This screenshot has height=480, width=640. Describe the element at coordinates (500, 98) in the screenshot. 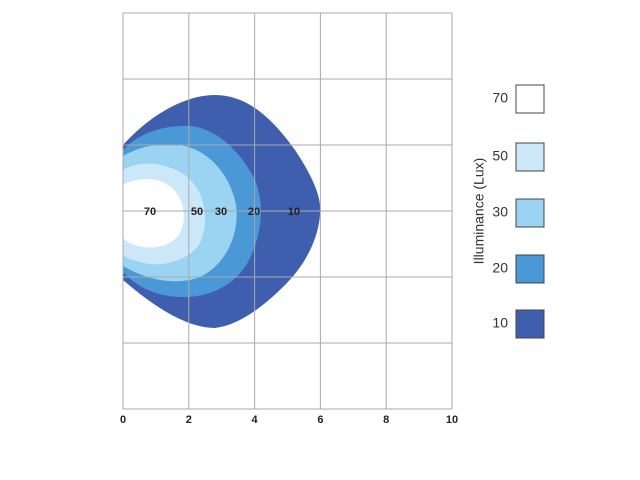

I see `legend-label: 70` at that location.